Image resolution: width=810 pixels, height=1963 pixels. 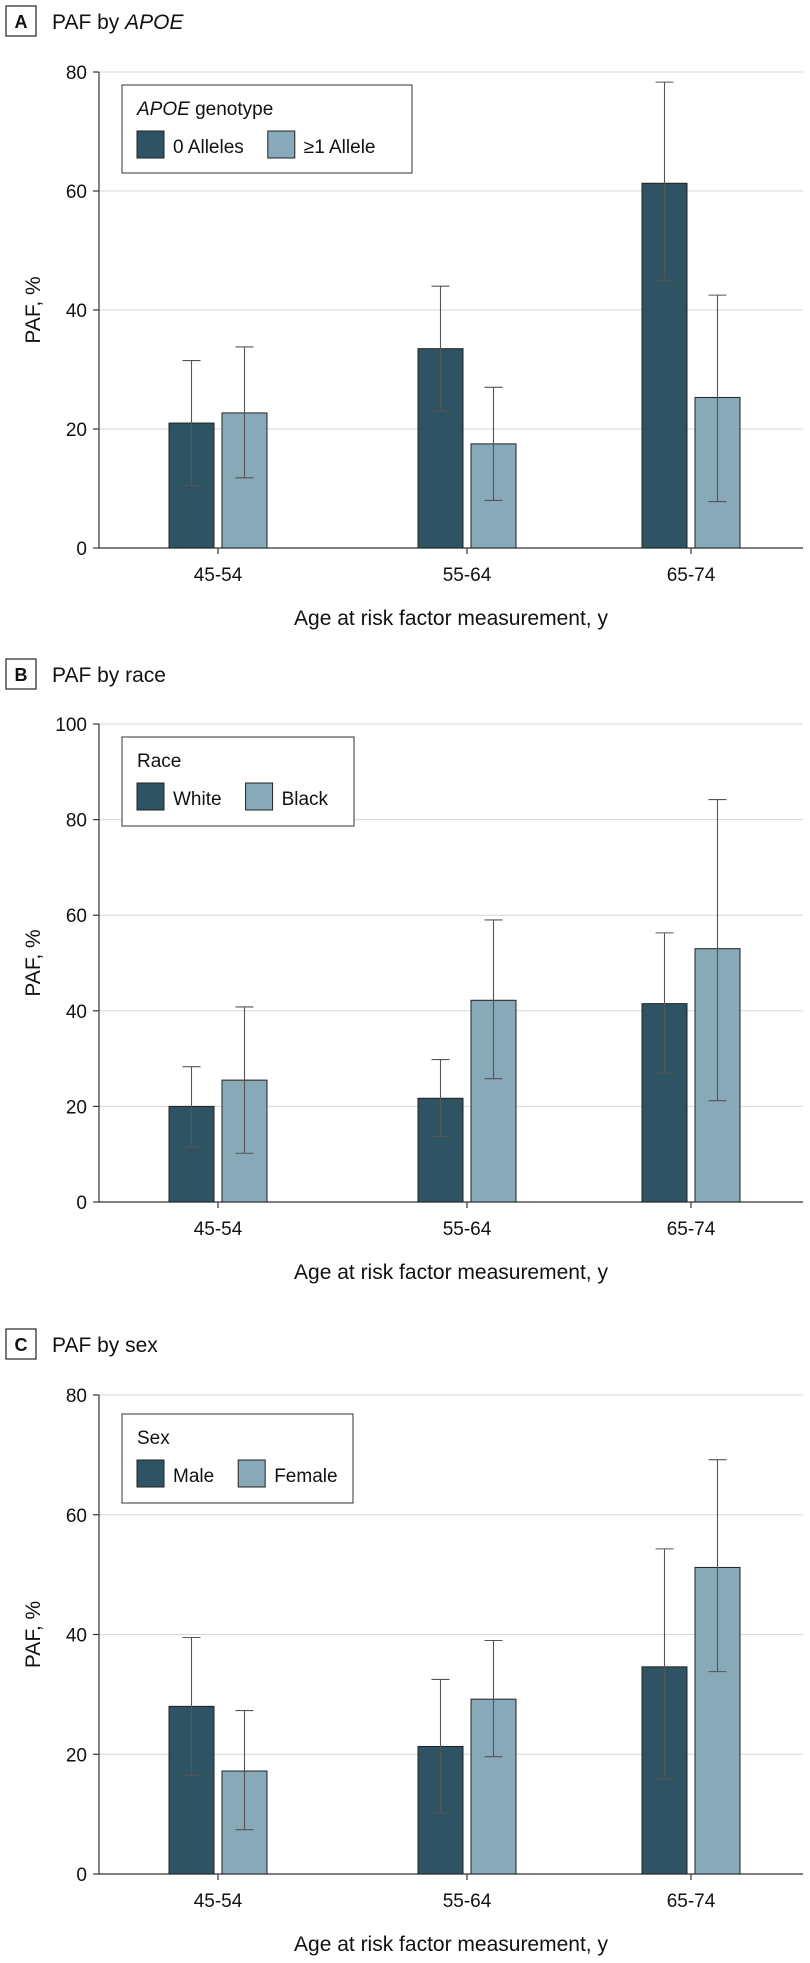 What do you see at coordinates (231, 109) in the screenshot?
I see `legend-title-suffix: genotype` at bounding box center [231, 109].